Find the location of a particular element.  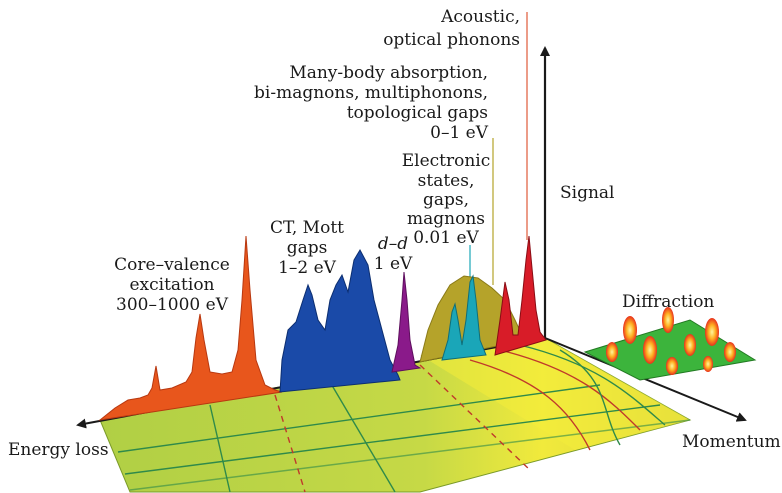

signal-label: Signal is located at coordinates (587, 193).